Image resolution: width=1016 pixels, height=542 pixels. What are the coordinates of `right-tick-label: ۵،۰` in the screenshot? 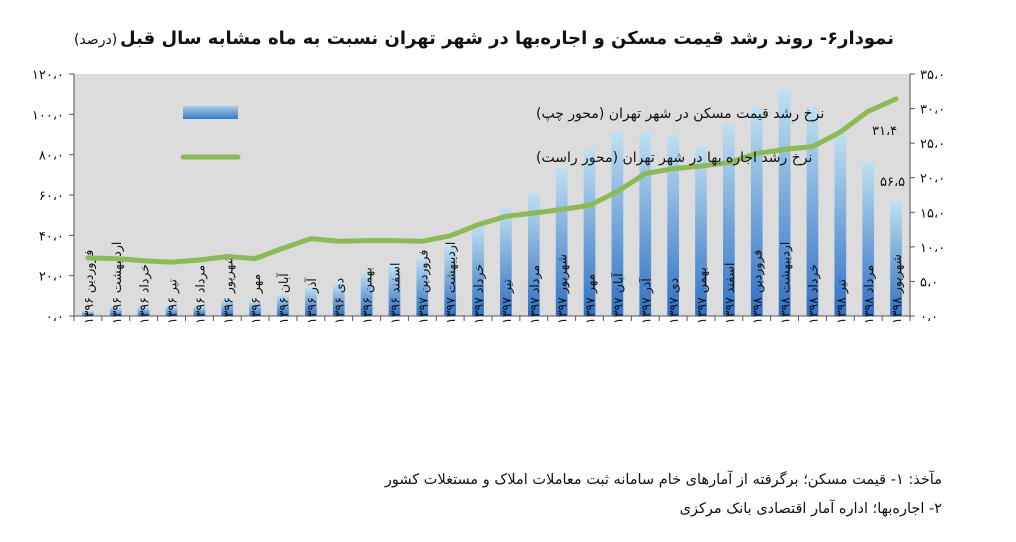 It's located at (929, 282).